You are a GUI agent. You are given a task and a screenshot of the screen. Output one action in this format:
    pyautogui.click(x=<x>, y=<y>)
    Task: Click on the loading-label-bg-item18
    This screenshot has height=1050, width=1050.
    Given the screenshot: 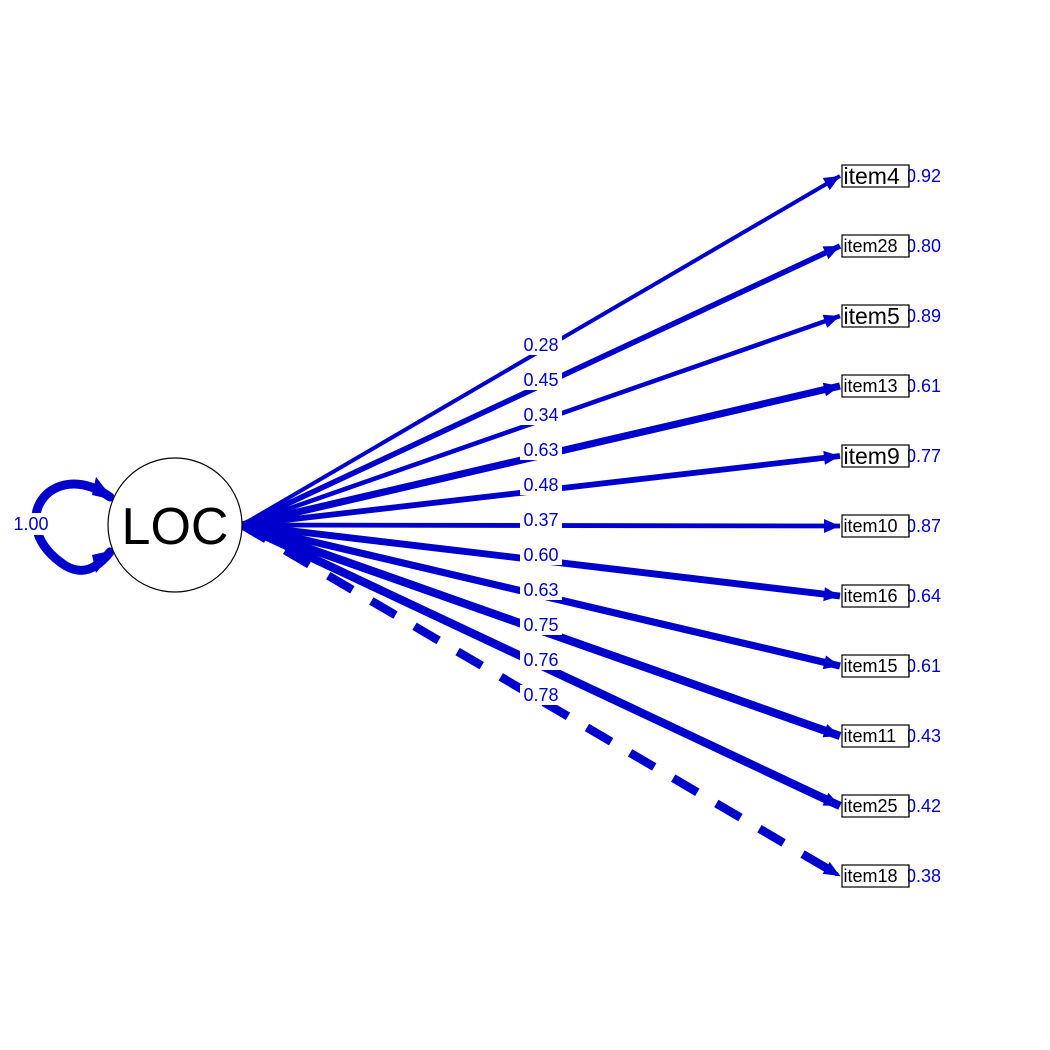 What is the action you would take?
    pyautogui.click(x=541, y=695)
    